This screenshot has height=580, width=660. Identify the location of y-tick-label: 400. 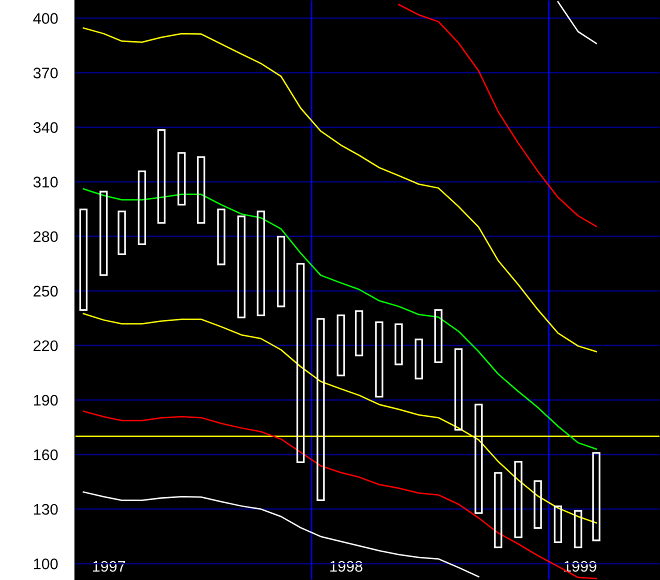
(45, 18).